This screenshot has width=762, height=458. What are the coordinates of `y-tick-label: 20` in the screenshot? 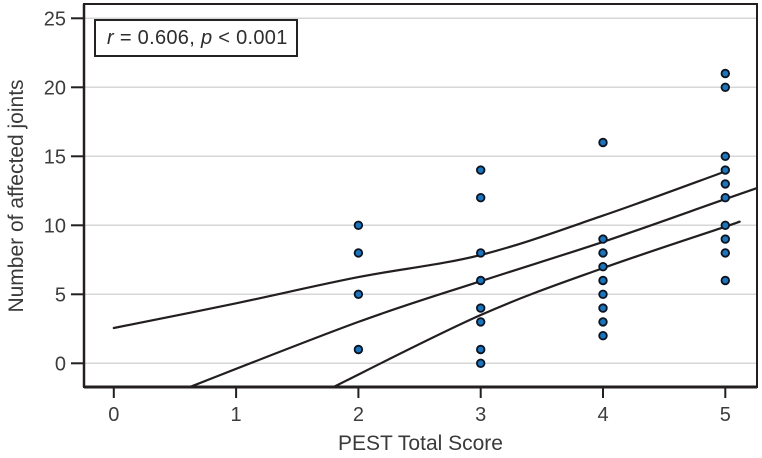 It's located at (55, 88).